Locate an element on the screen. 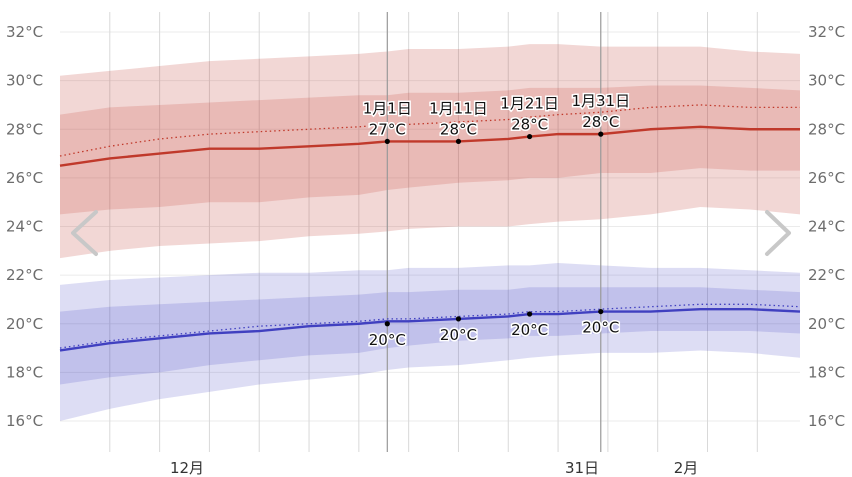 The width and height of the screenshot is (852, 477). date-label: 1月21日 is located at coordinates (529, 104).